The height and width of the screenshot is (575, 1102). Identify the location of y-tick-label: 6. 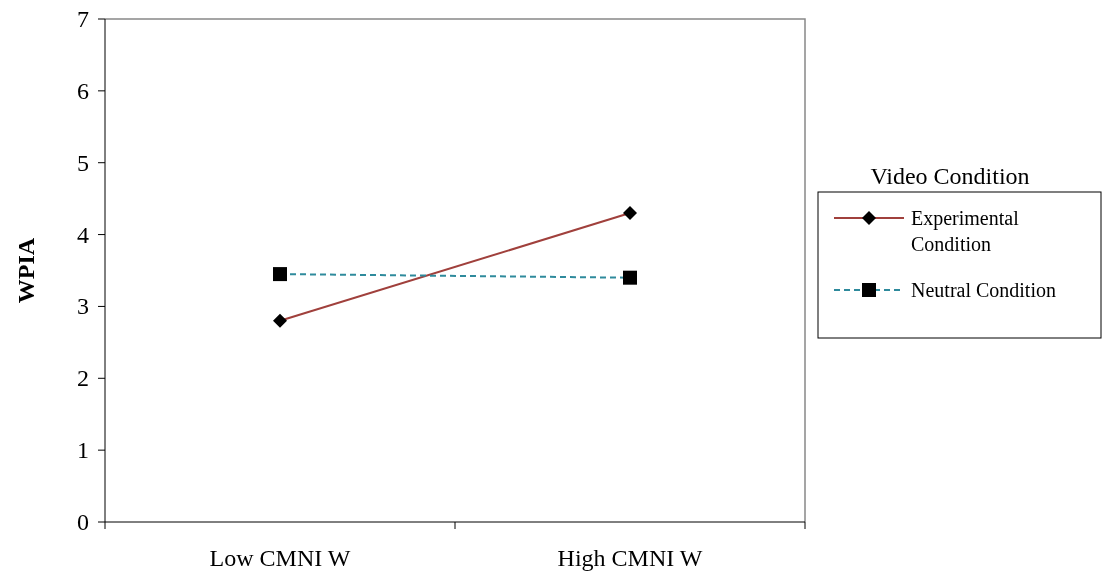
(83, 90).